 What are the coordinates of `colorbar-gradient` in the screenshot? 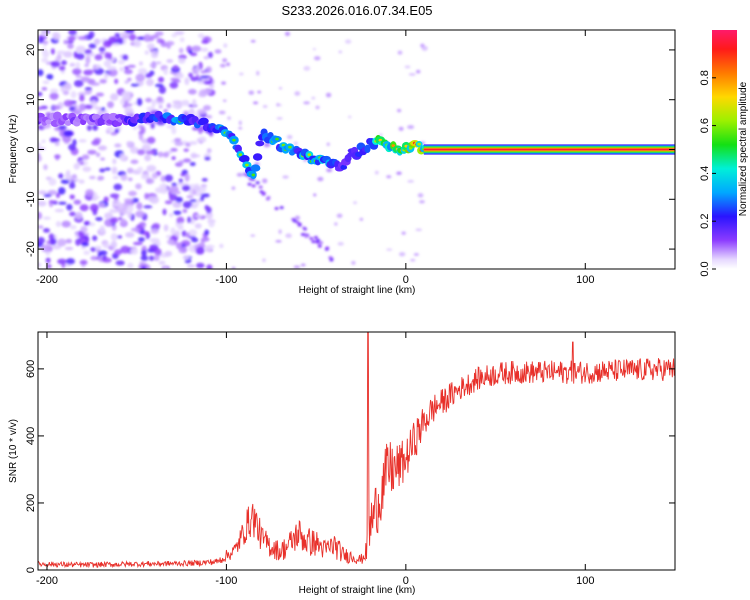 It's located at (724, 149).